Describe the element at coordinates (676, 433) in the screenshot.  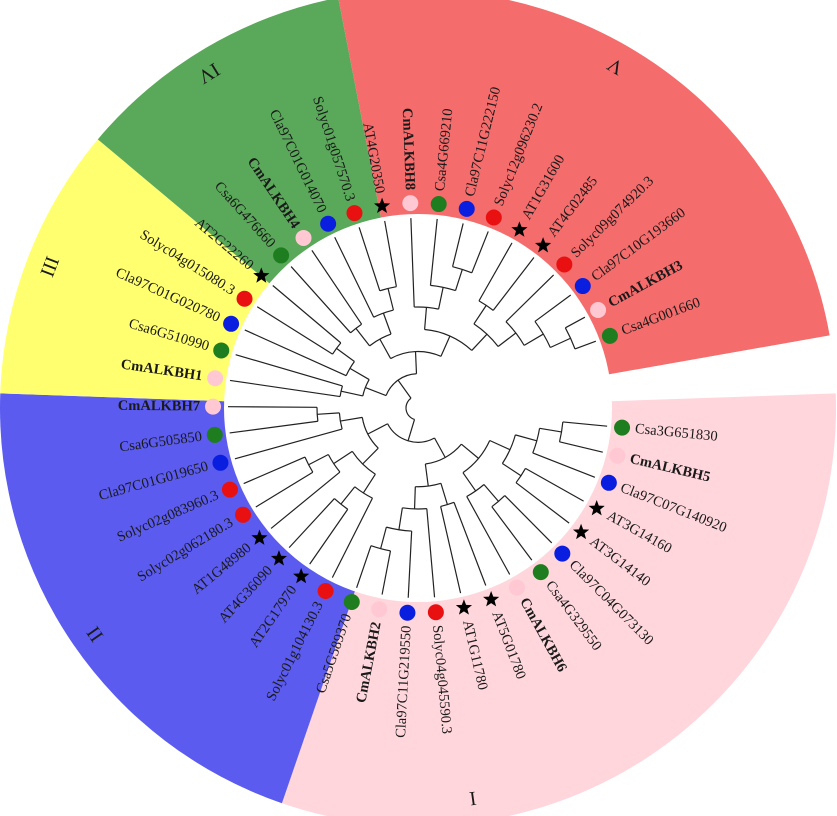
I see `leaf-label: Csa3G651830` at that location.